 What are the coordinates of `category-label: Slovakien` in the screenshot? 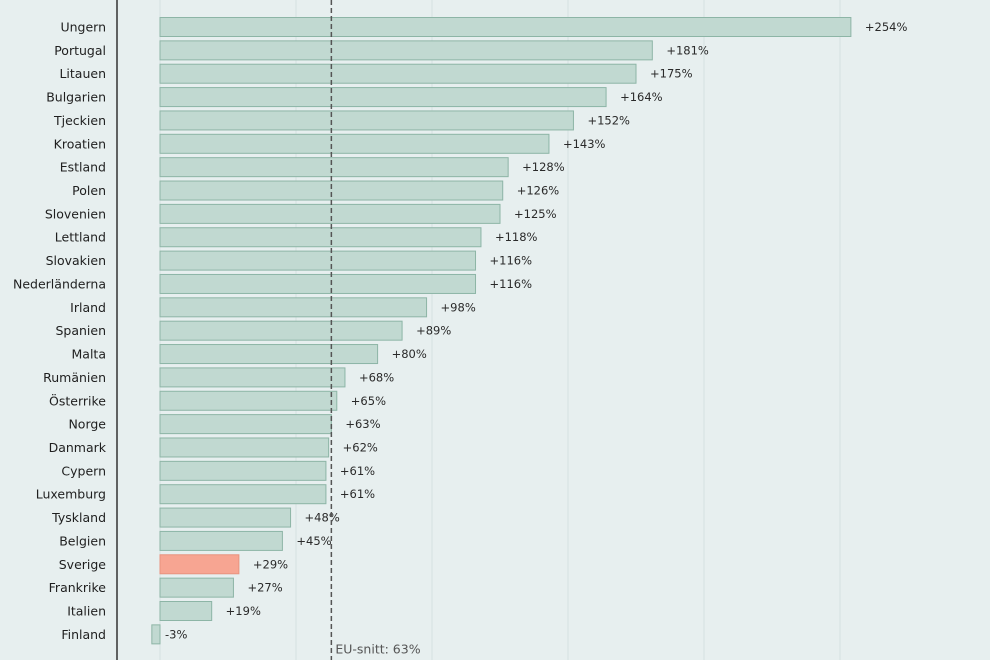 It's located at (76, 260).